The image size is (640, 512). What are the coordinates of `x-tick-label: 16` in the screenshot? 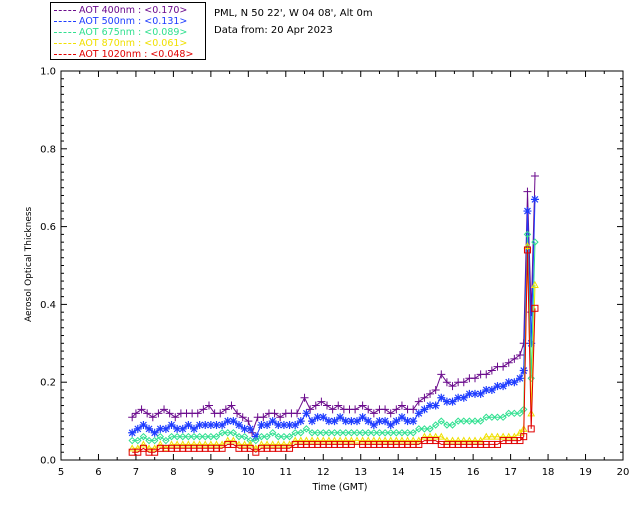 It's located at (473, 472).